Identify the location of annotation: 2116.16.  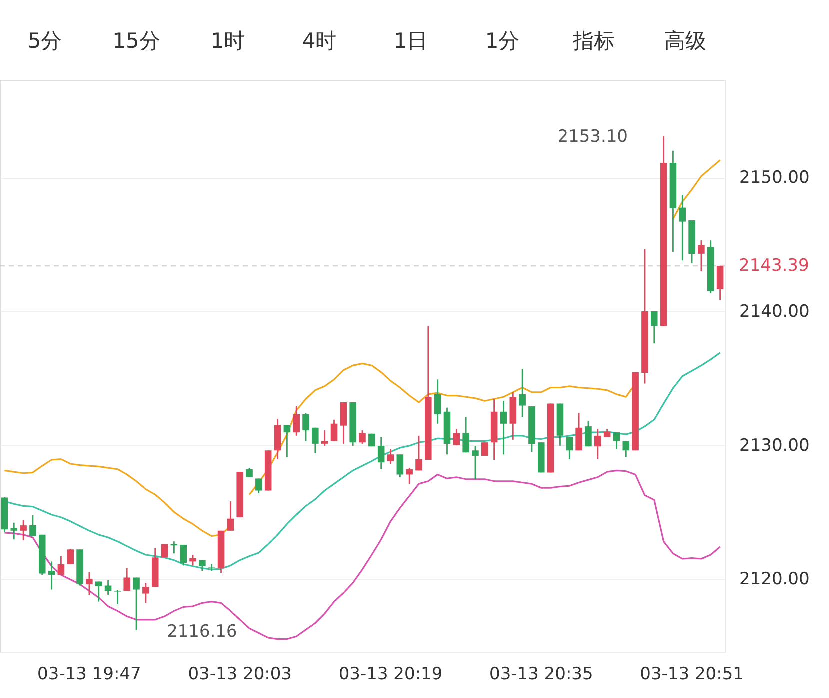
(202, 632).